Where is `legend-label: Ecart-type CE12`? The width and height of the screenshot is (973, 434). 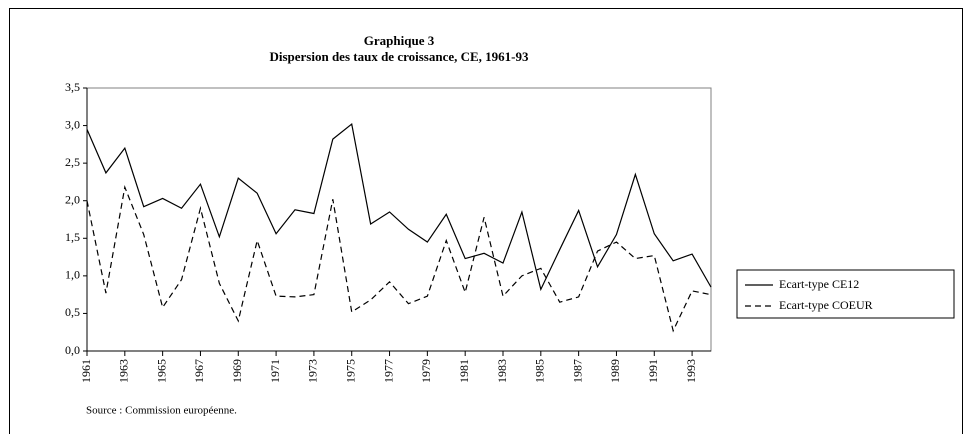
legend-label: Ecart-type CE12 is located at coordinates (819, 284).